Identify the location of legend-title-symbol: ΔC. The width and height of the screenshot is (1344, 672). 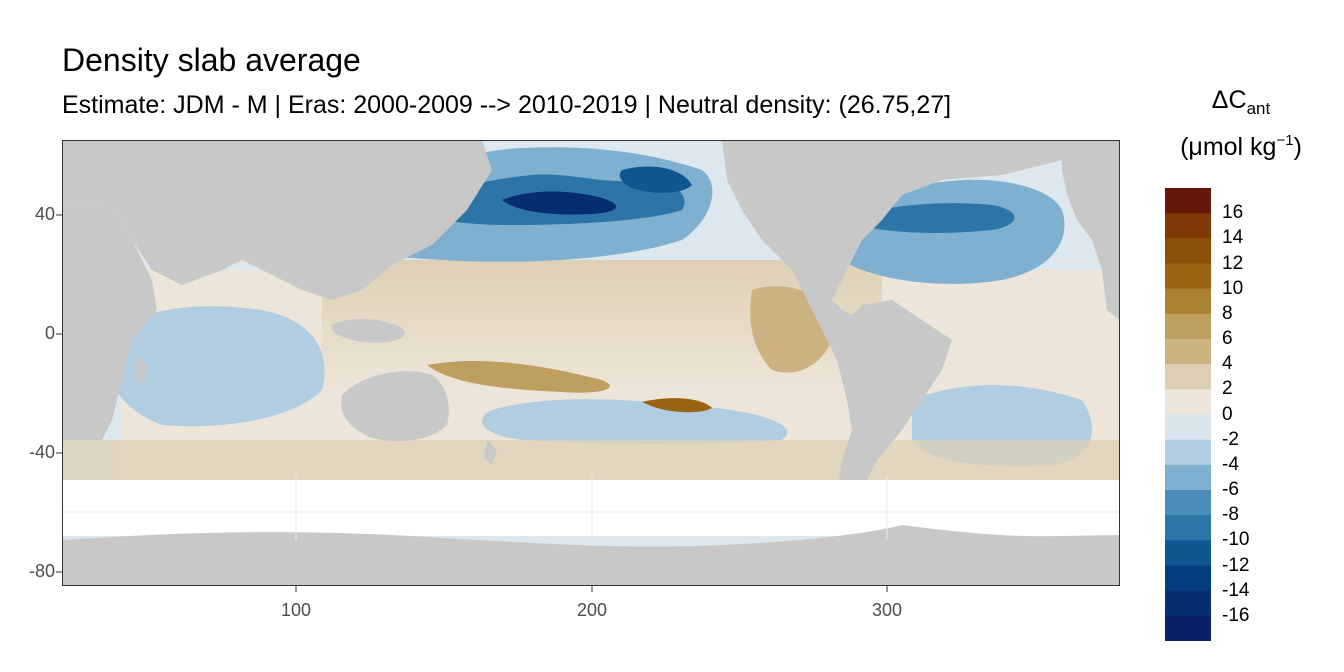
(1229, 100).